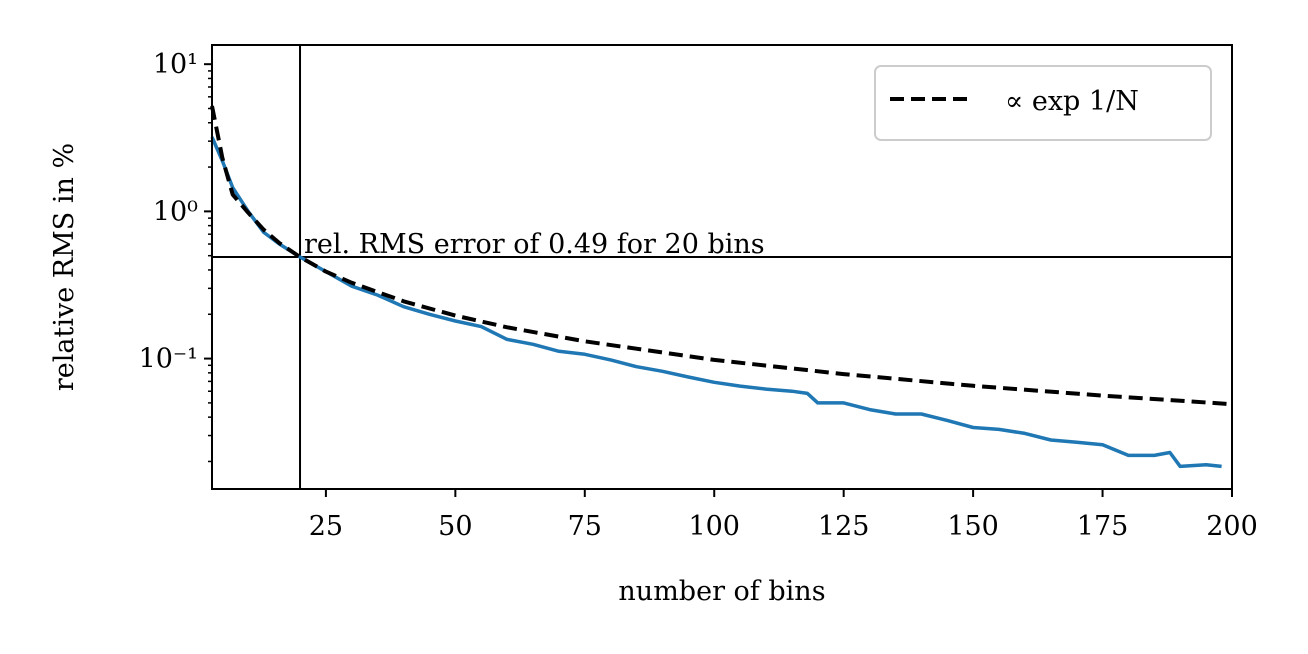 This screenshot has width=1308, height=654. What do you see at coordinates (175, 64) in the screenshot?
I see `y-tick-label: 10¹` at bounding box center [175, 64].